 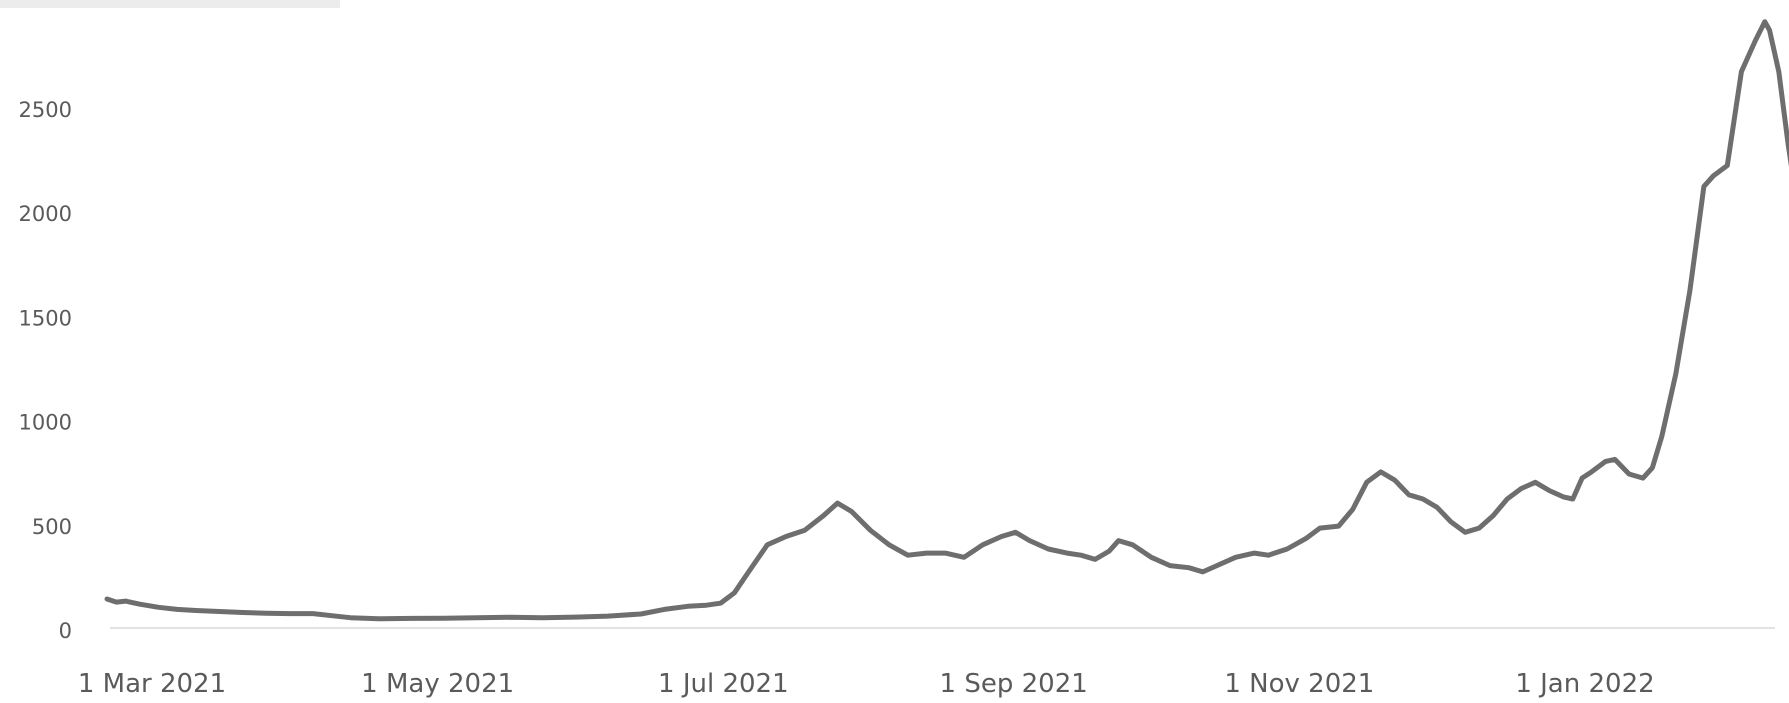 What do you see at coordinates (1584, 684) in the screenshot?
I see `x-tick-label: 1 Jan 2022` at bounding box center [1584, 684].